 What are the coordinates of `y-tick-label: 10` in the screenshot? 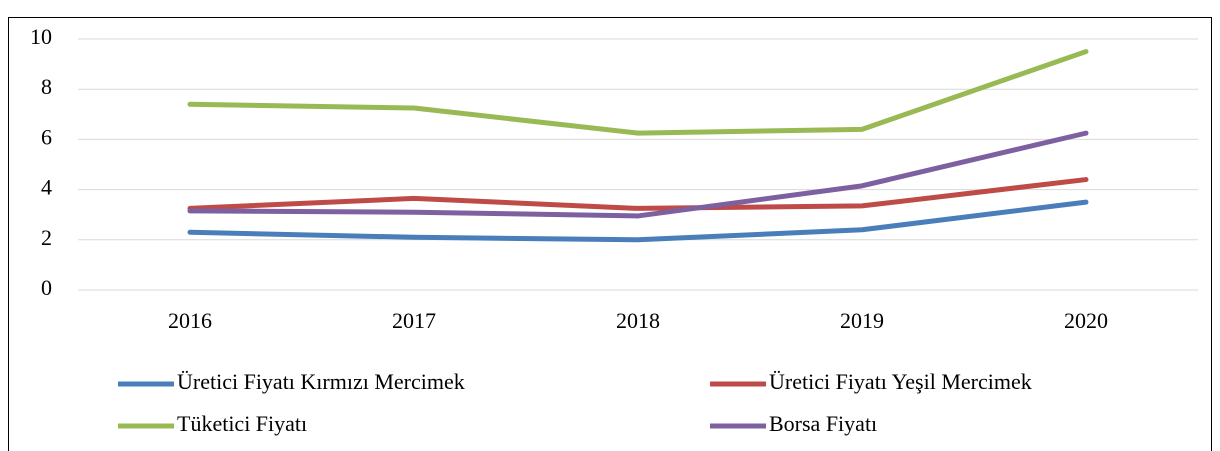 It's located at (41, 36).